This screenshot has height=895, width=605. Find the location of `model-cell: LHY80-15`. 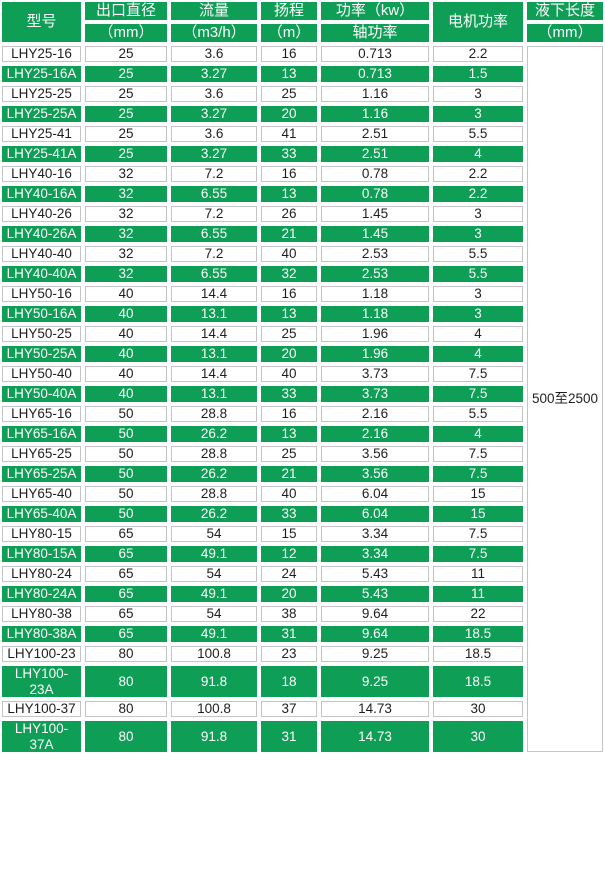

model-cell: LHY80-15 is located at coordinates (41, 534).